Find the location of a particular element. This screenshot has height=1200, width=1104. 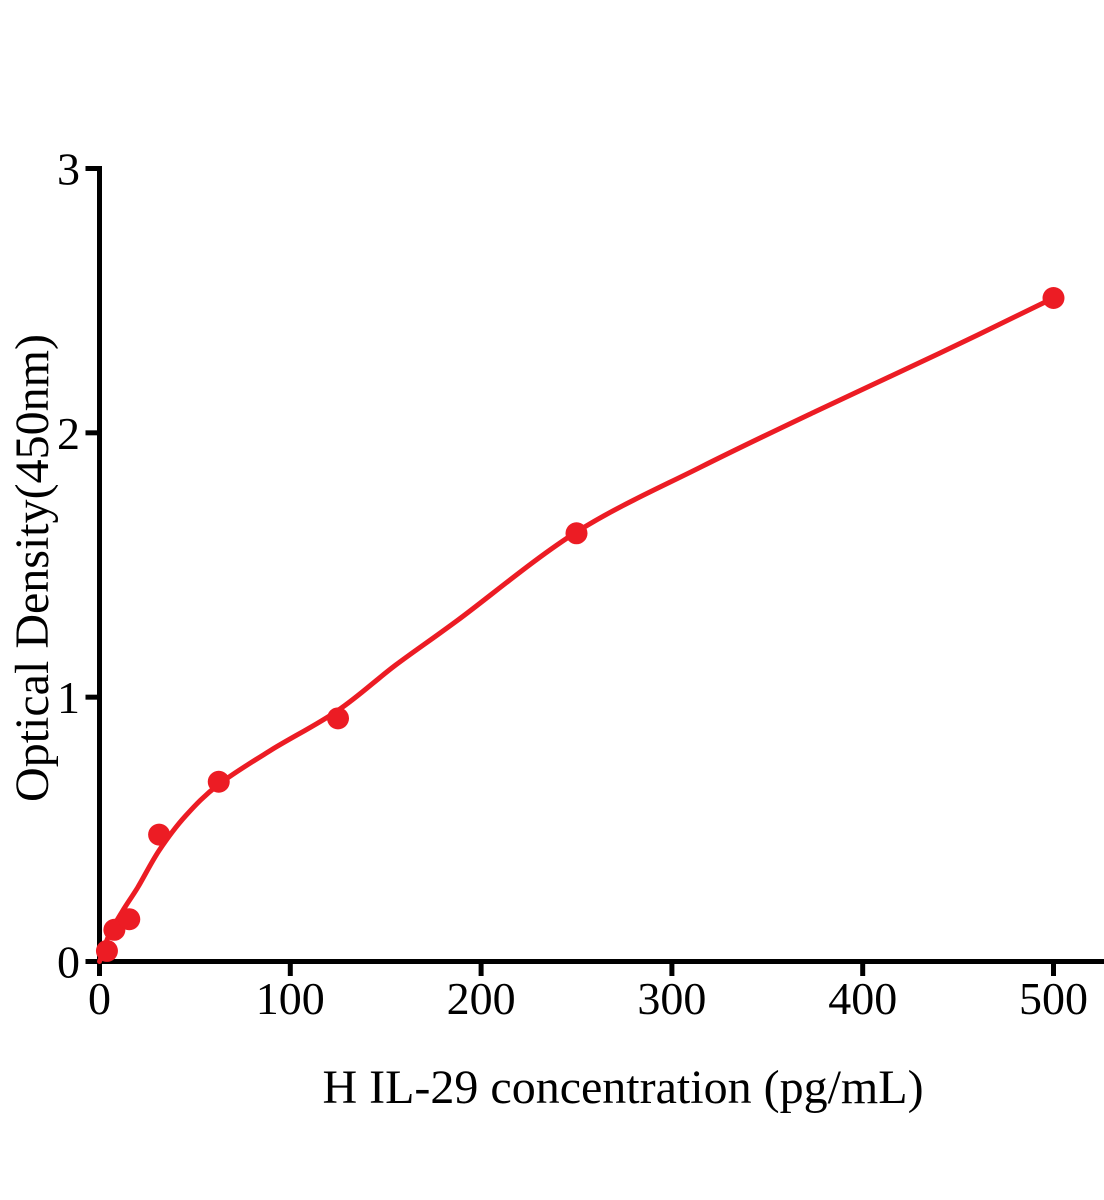

y-tick-label: 1 is located at coordinates (68, 697).